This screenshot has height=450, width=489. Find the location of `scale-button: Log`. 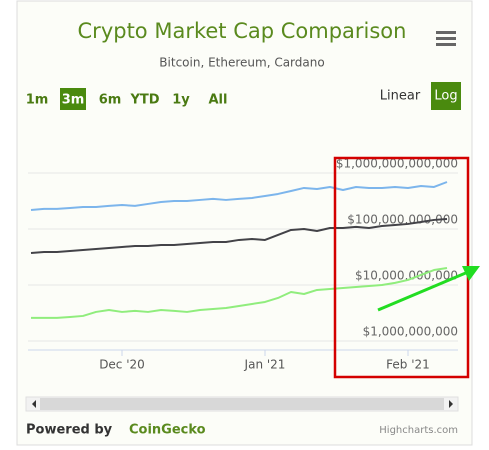

scale-button: Log is located at coordinates (446, 96).